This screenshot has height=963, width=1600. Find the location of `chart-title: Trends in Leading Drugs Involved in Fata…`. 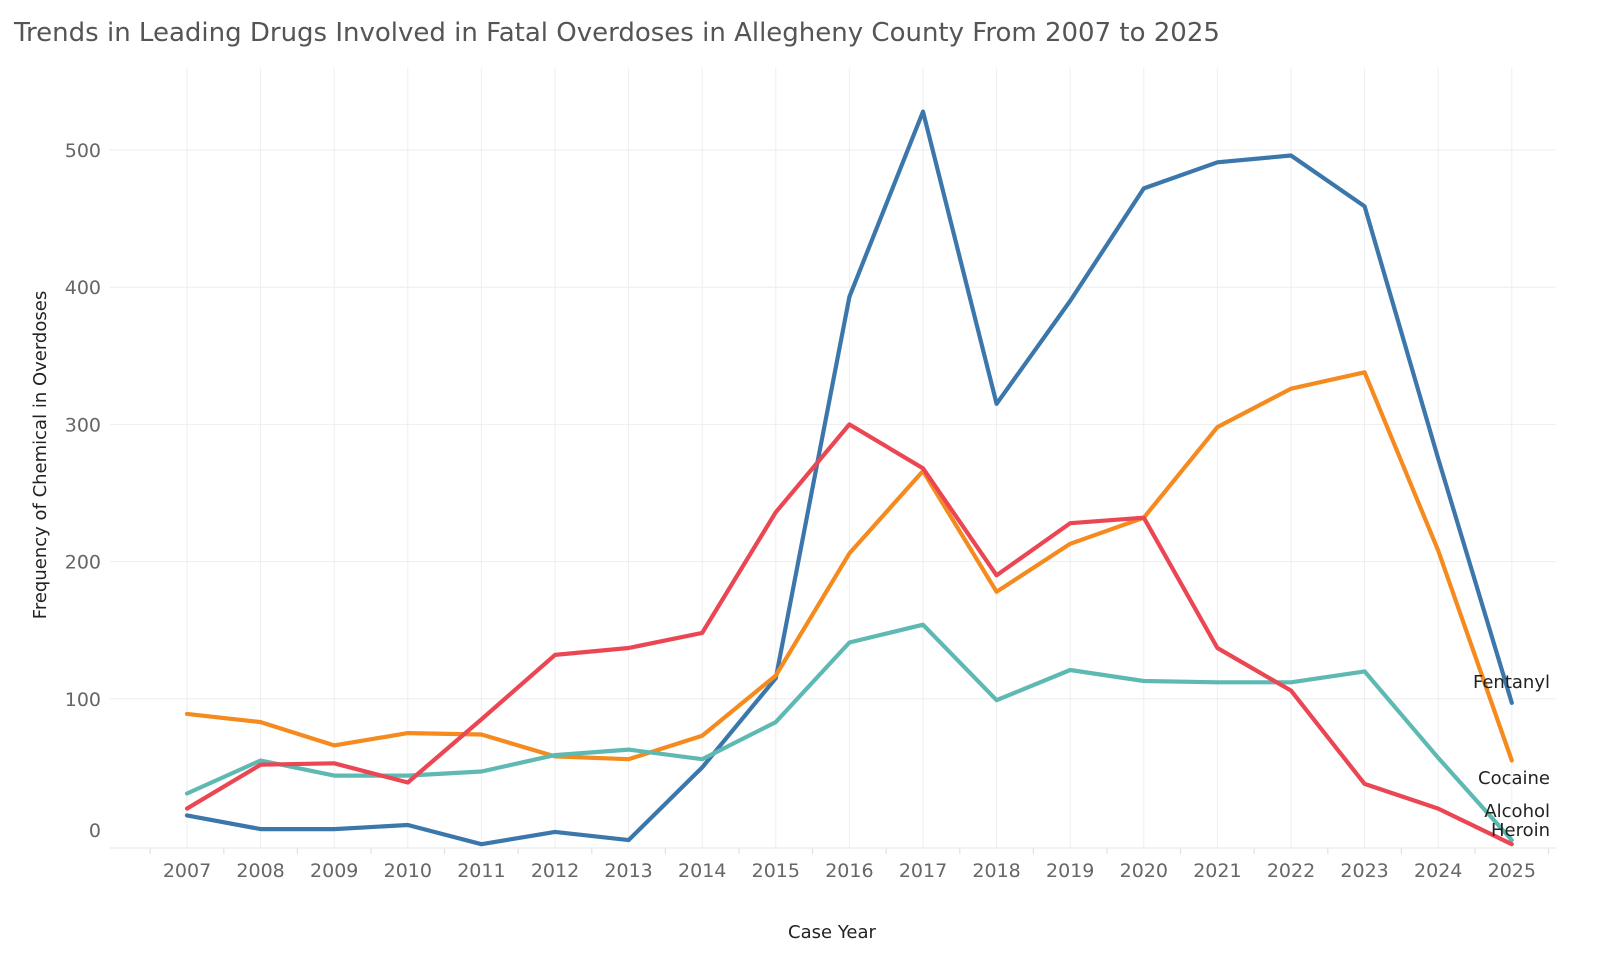

chart-title: Trends in Leading Drugs Involved in Fata… is located at coordinates (617, 33).